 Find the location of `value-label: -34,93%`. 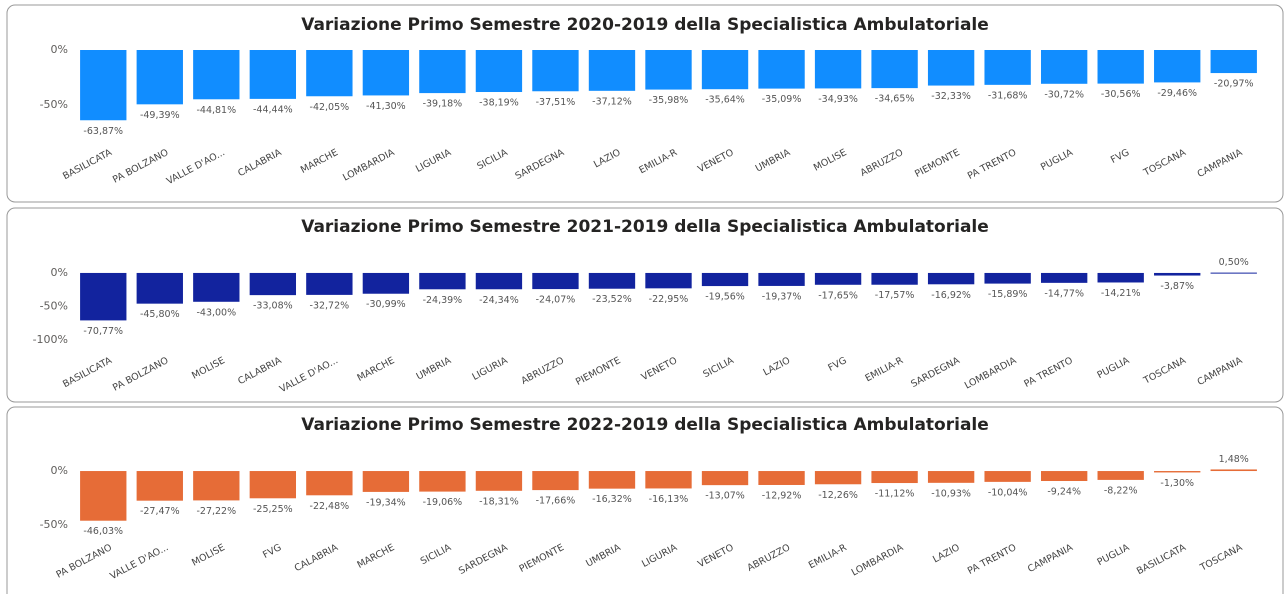

value-label: -34,93% is located at coordinates (838, 99).